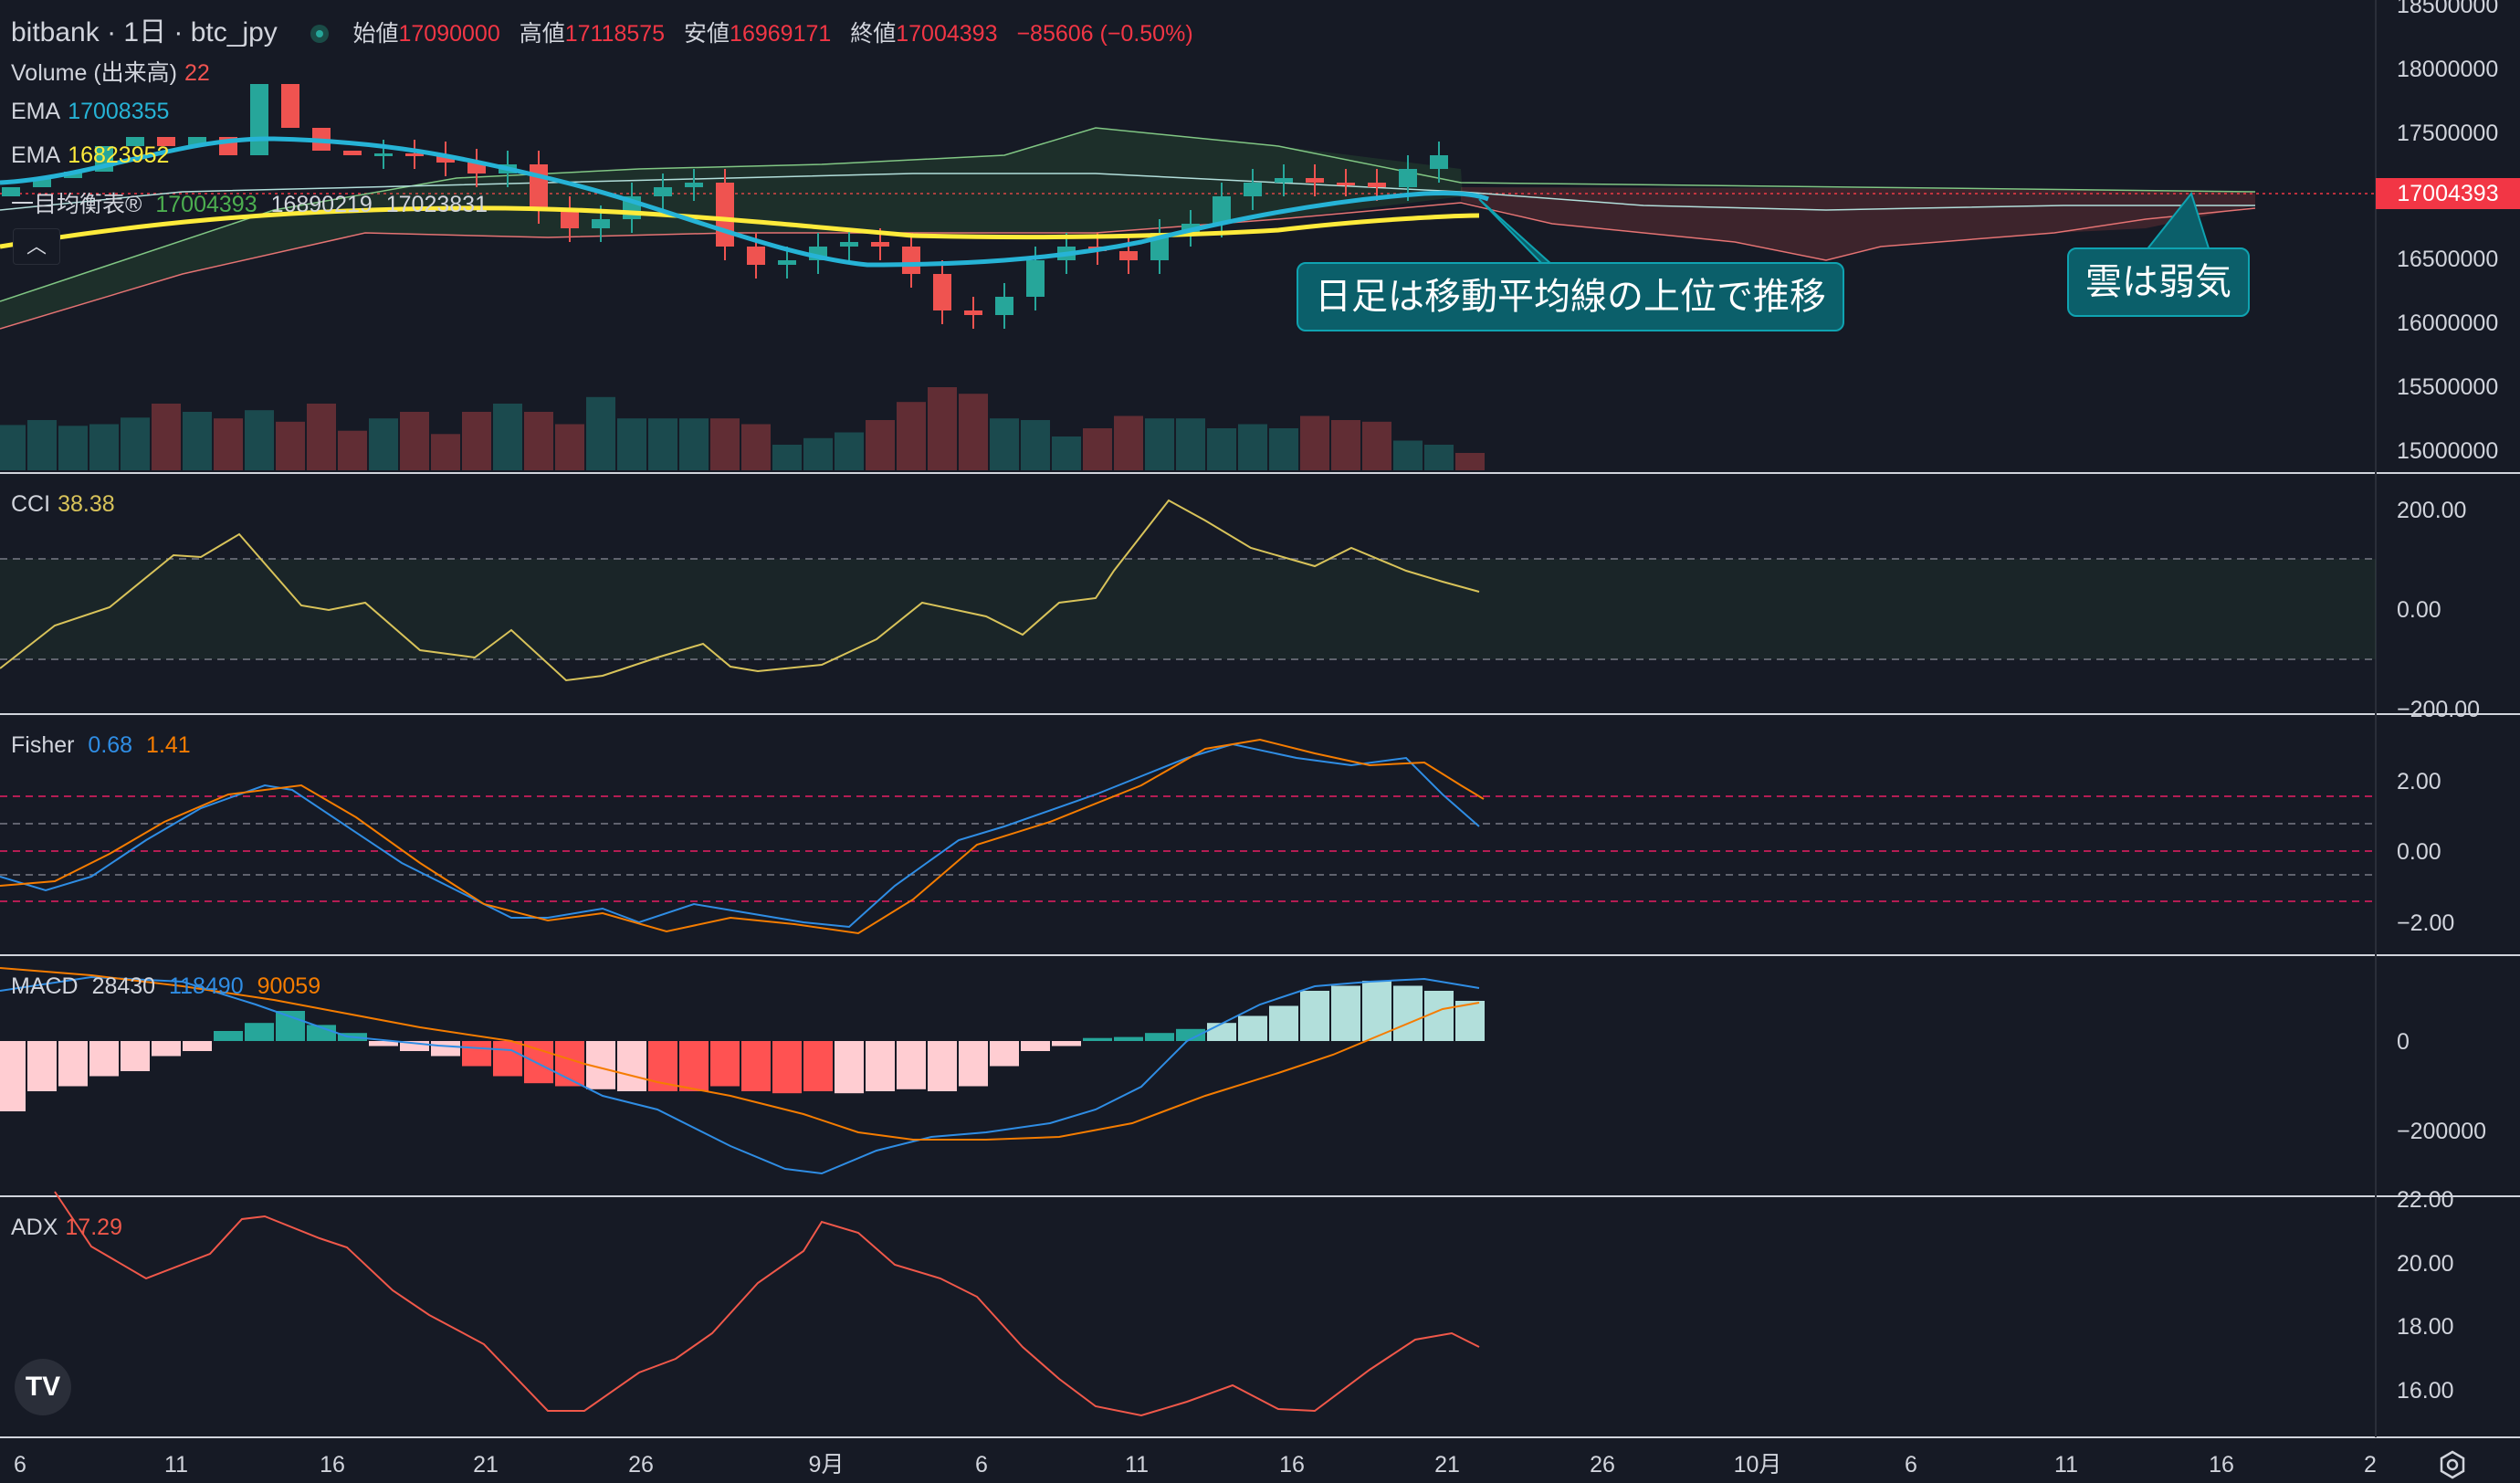 The height and width of the screenshot is (1483, 2520). I want to click on fisher-tick: 0.00, so click(2419, 852).